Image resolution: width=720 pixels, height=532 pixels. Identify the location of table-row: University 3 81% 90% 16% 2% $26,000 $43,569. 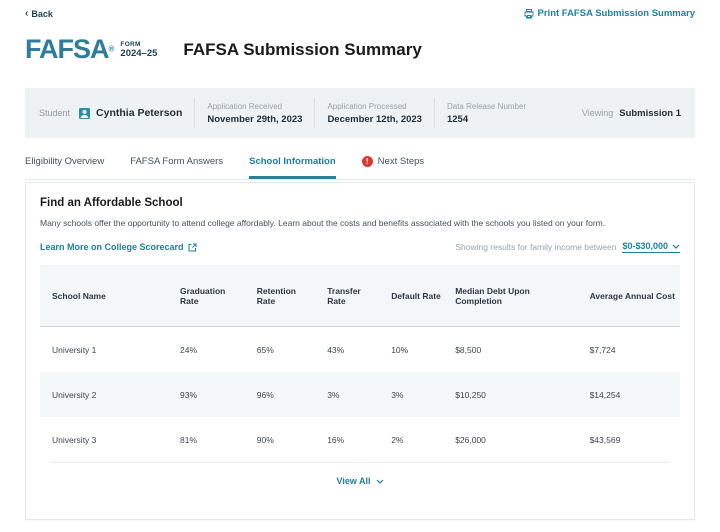
(360, 439).